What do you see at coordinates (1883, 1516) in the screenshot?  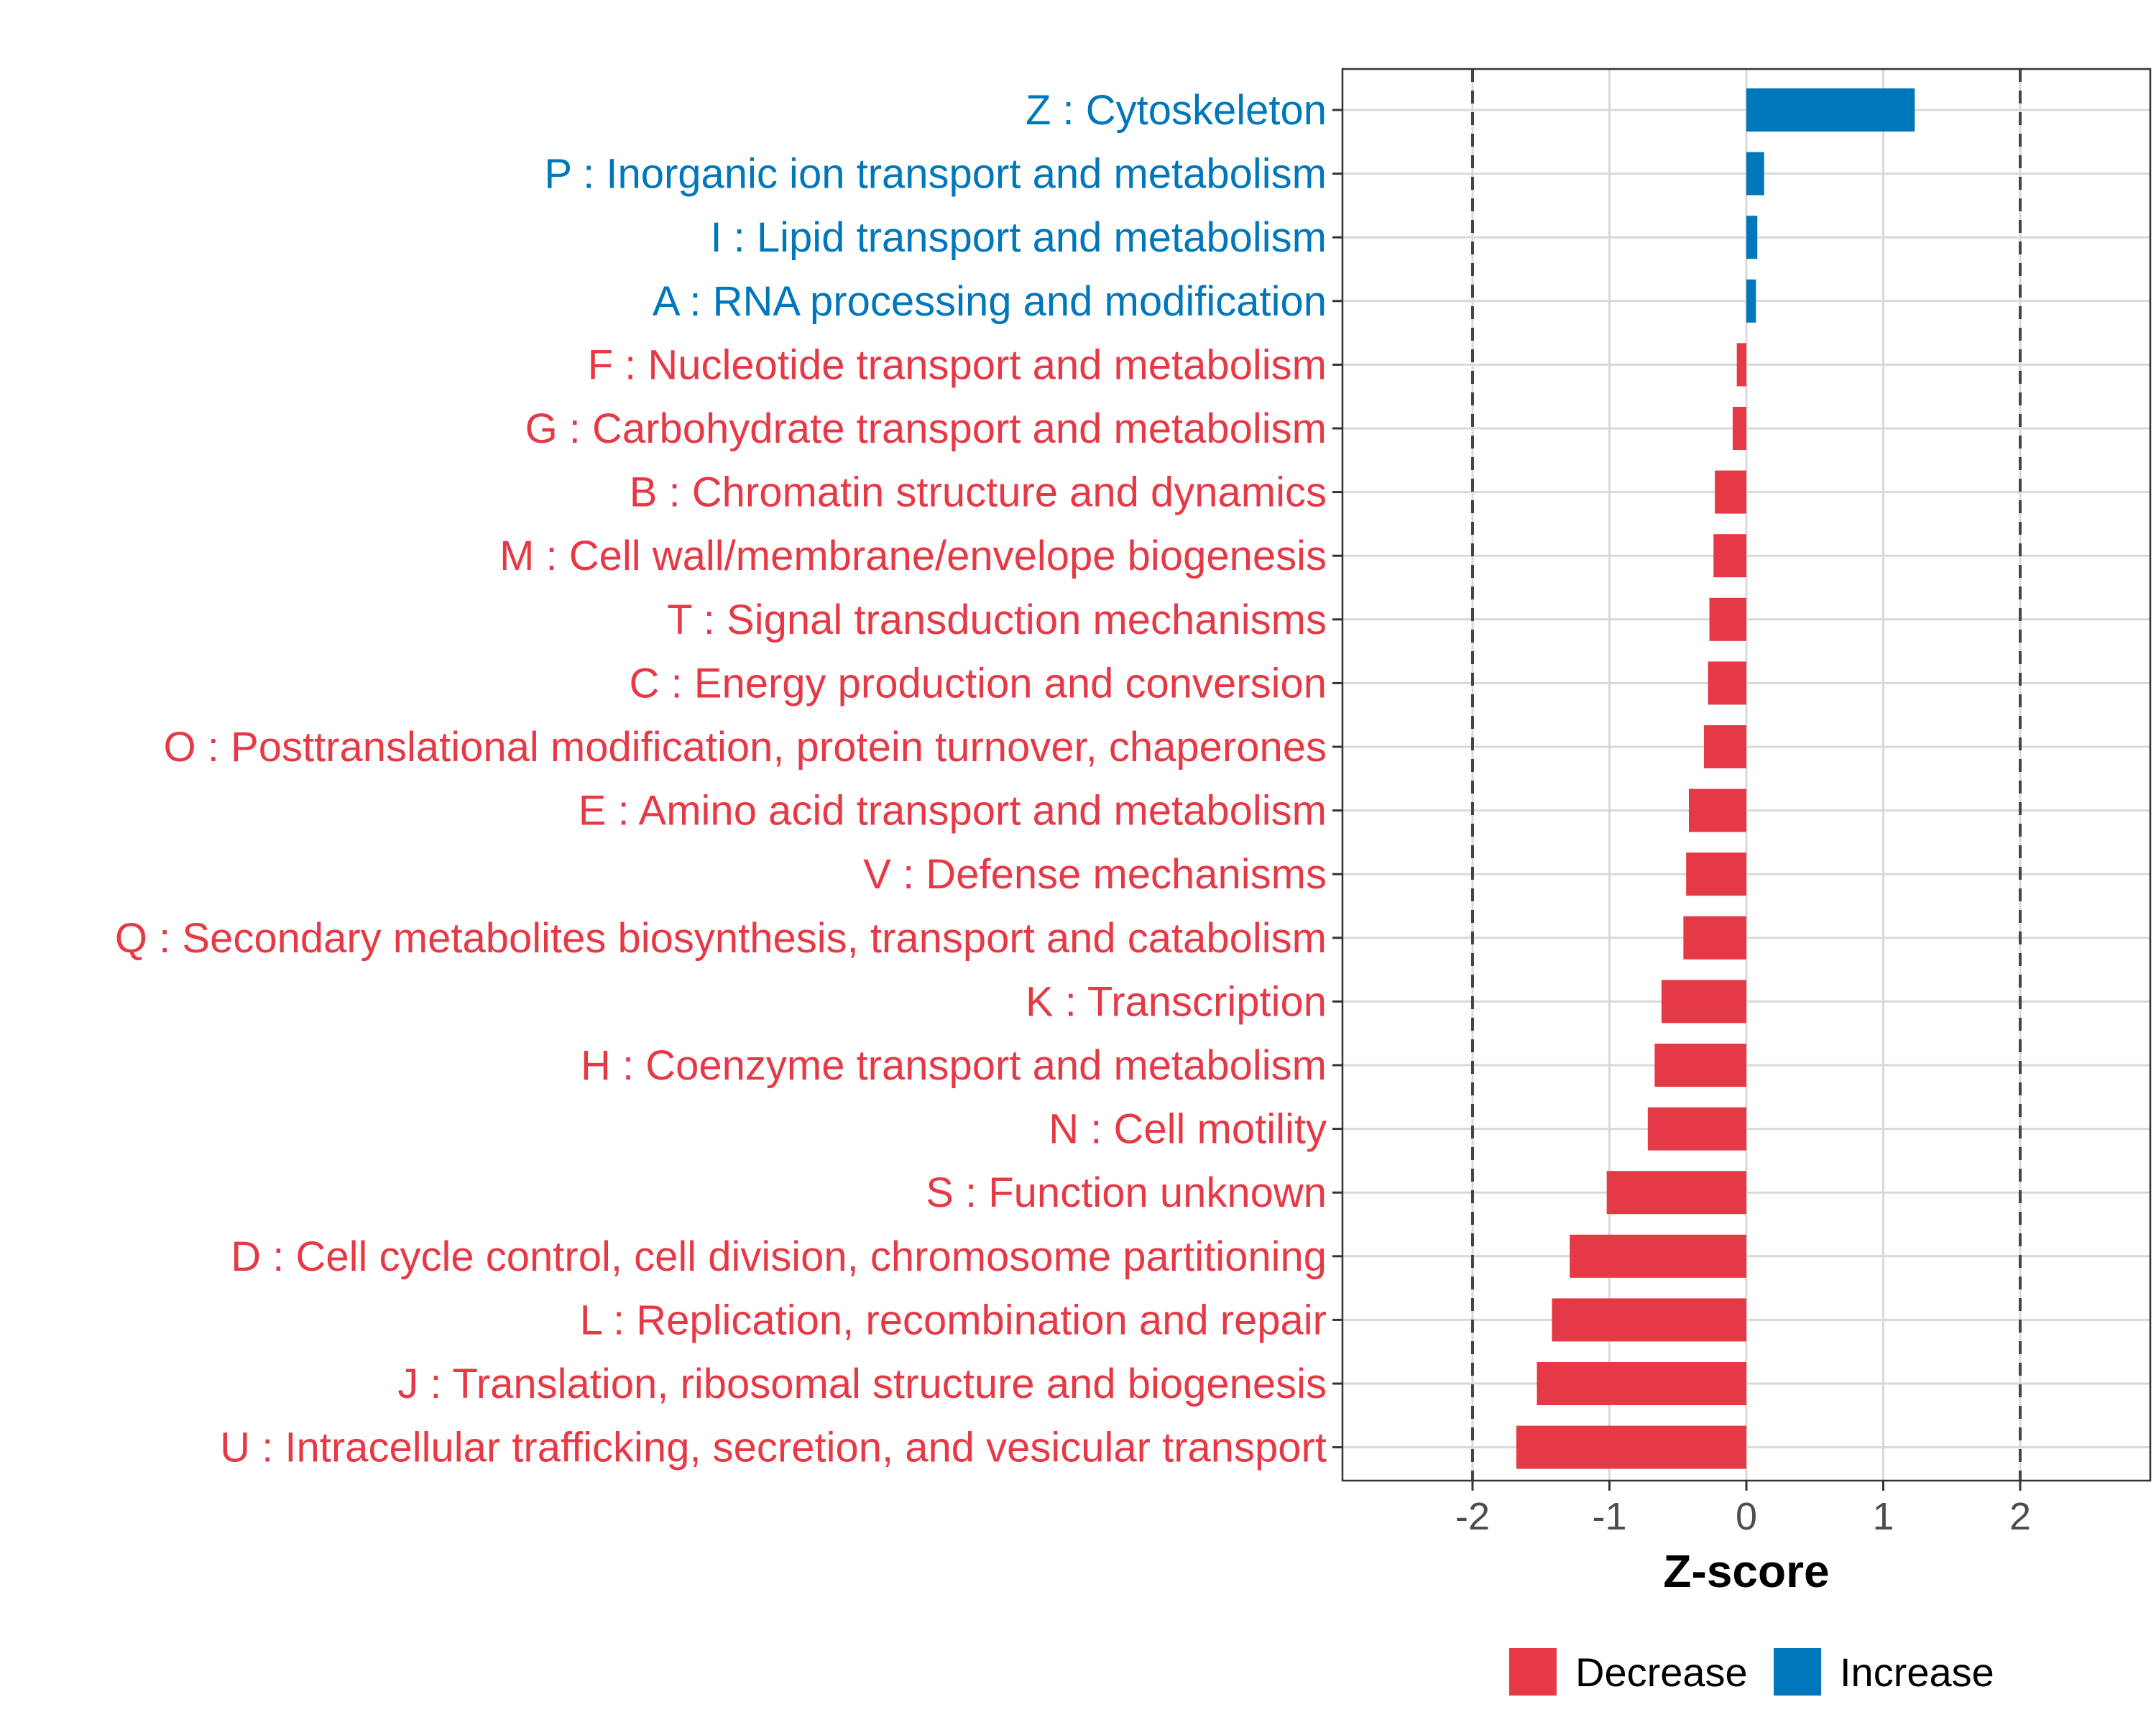 I see `x-tick-label-3: 1` at bounding box center [1883, 1516].